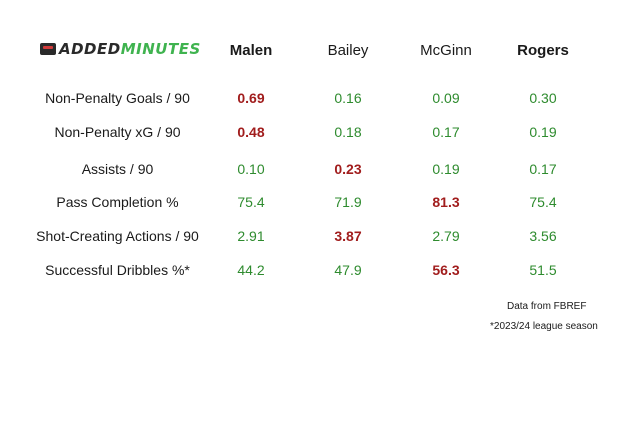 The height and width of the screenshot is (427, 640). Describe the element at coordinates (543, 236) in the screenshot. I see `stat-value: 3.56` at that location.